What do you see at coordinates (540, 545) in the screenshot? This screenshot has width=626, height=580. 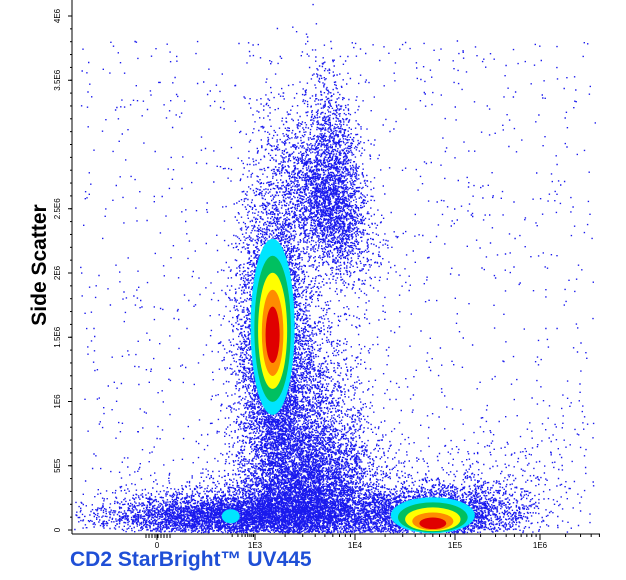 I see `x-tick-label: 1E6` at bounding box center [540, 545].